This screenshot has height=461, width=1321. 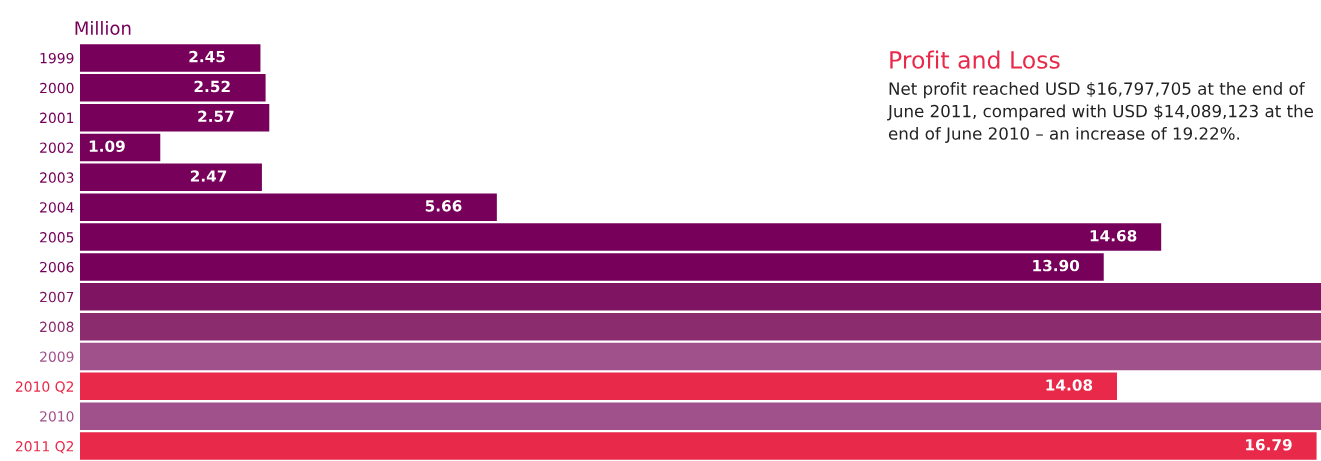 I want to click on data-label: 2.47, so click(x=208, y=176).